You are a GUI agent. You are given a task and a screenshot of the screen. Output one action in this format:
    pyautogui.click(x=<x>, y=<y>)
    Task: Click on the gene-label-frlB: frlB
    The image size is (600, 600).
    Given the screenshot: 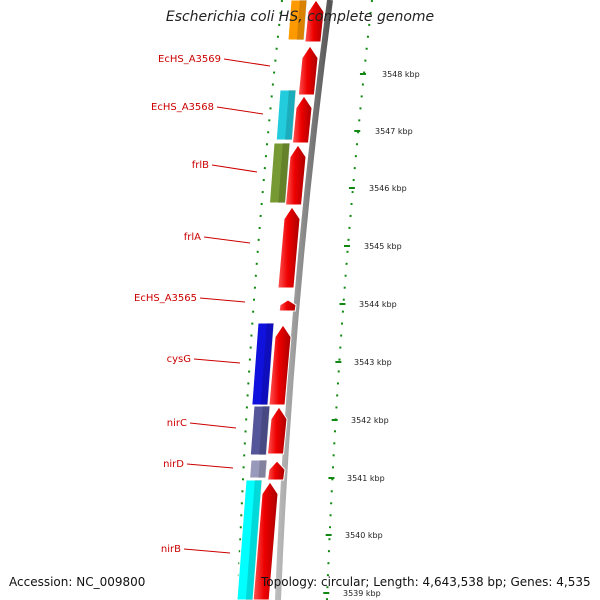 What is the action you would take?
    pyautogui.click(x=200, y=165)
    